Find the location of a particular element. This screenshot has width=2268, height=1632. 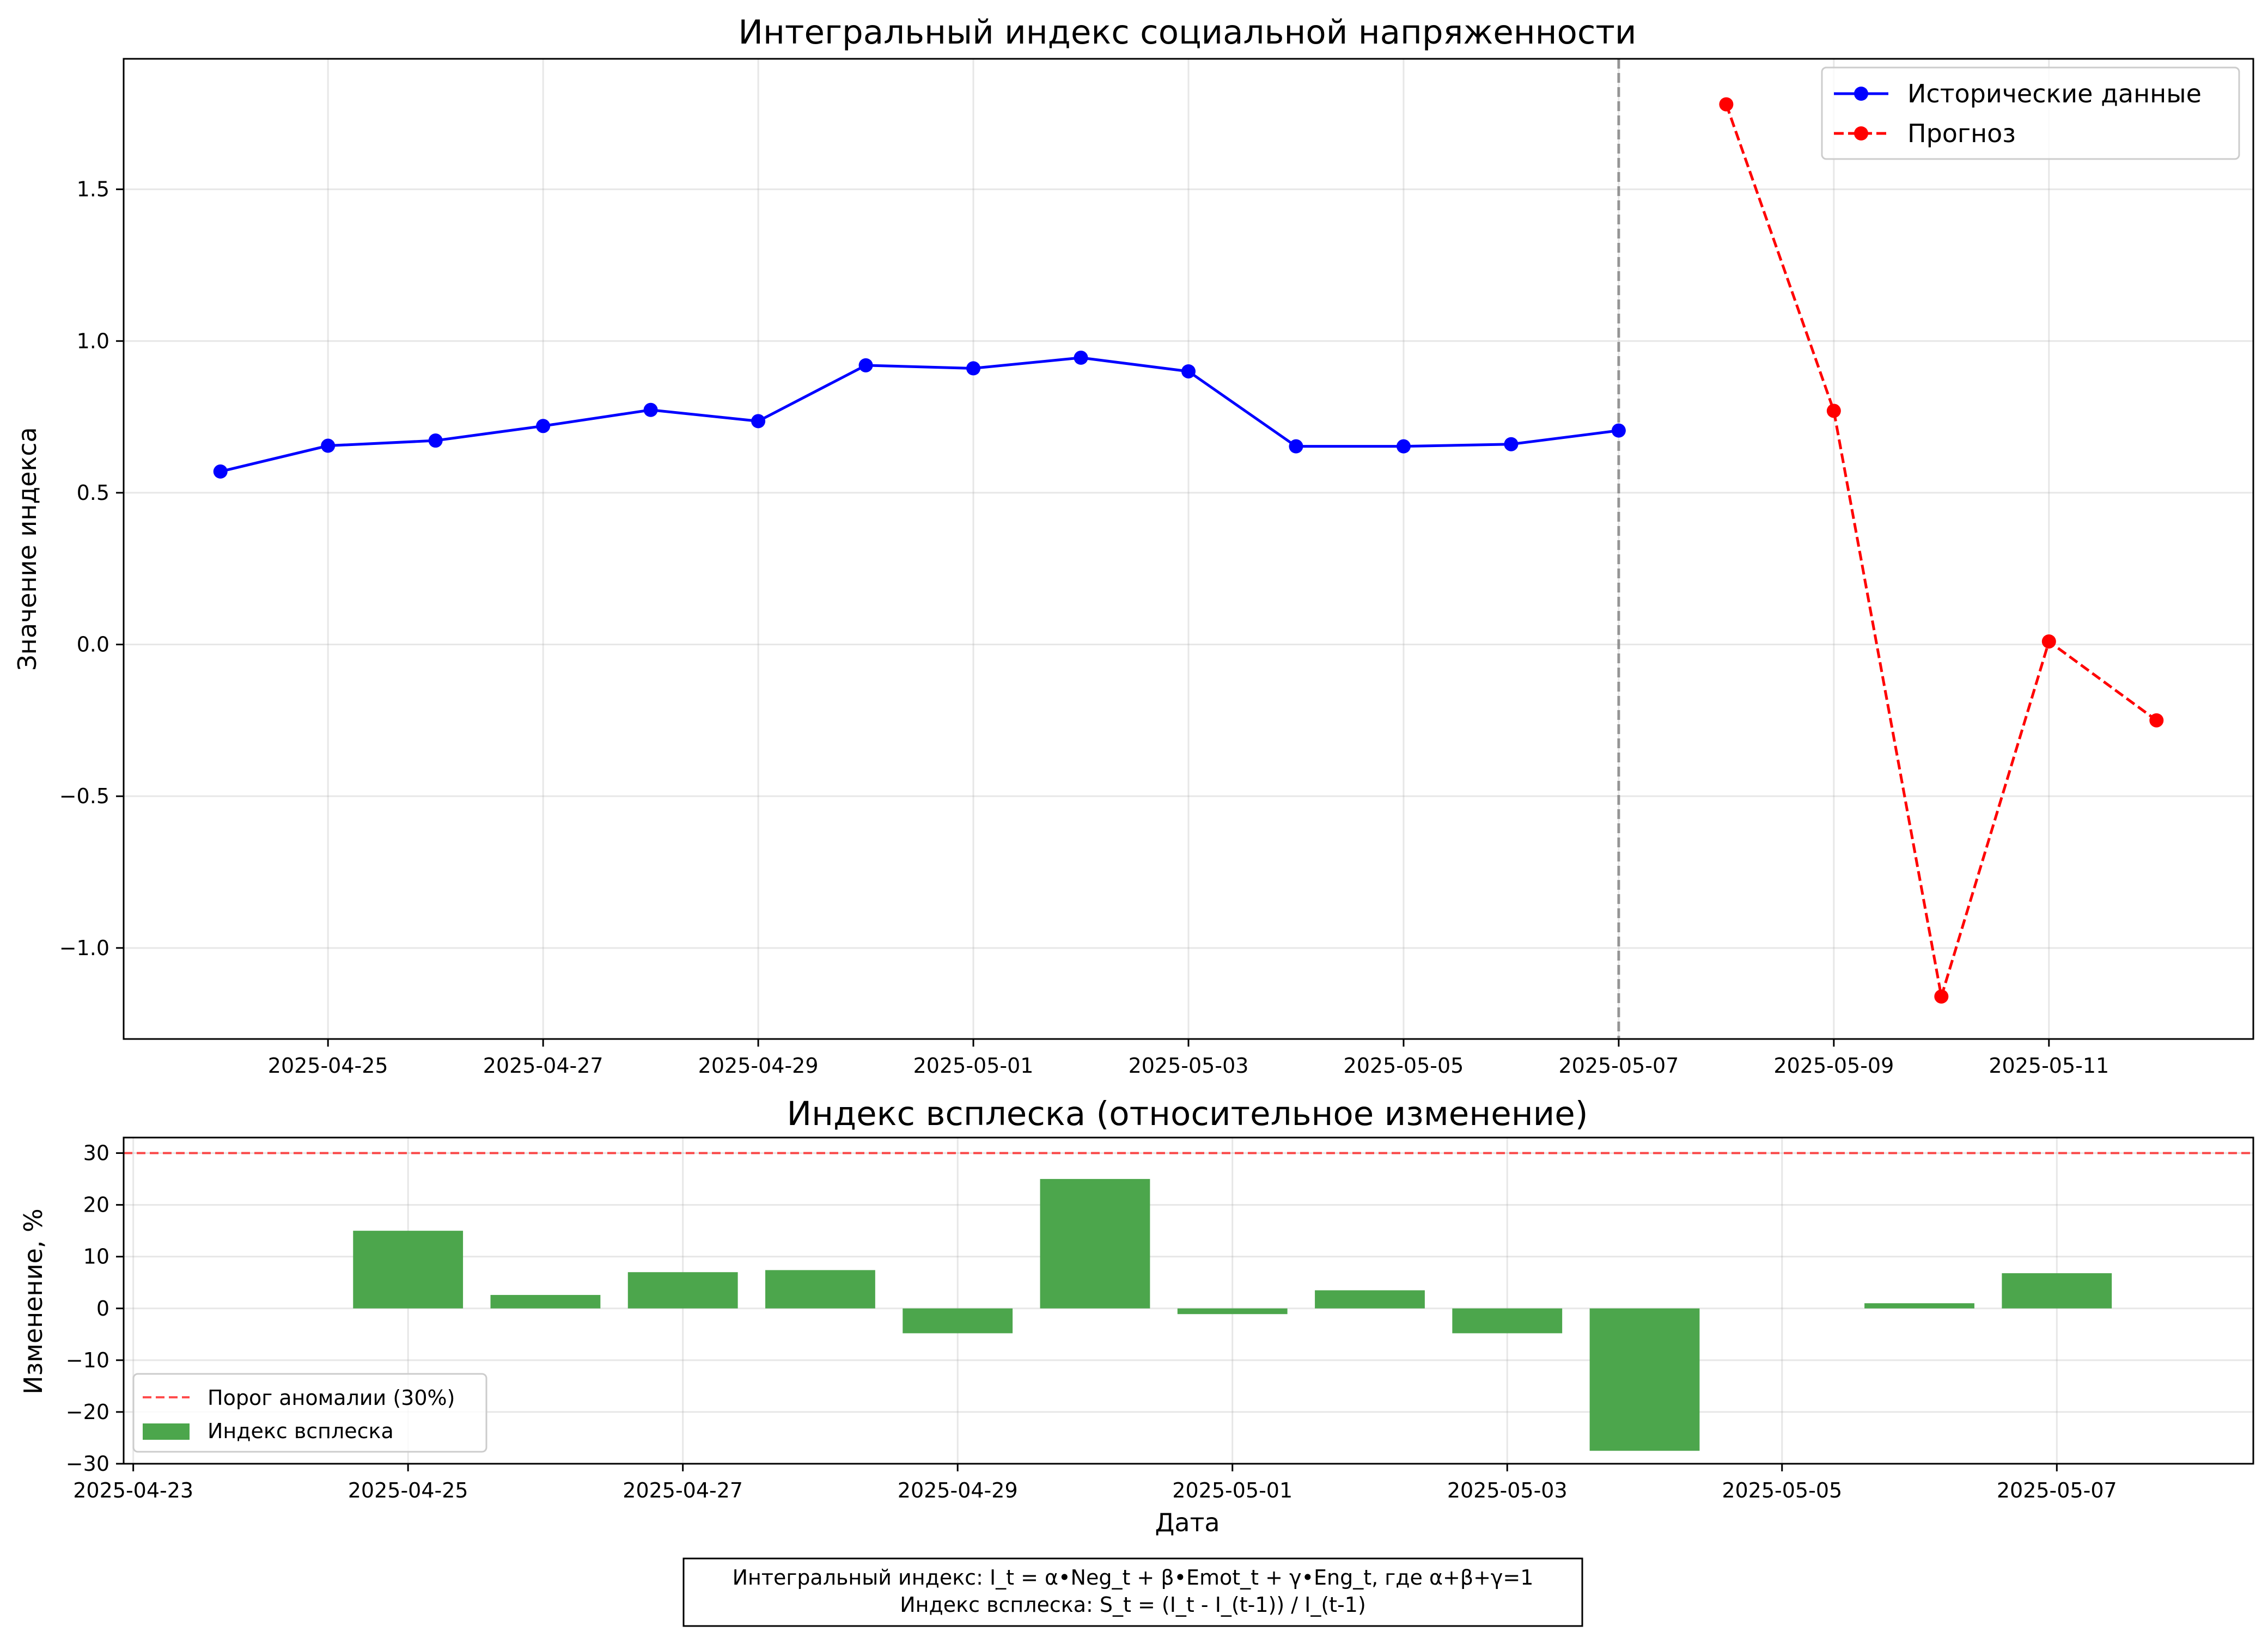

surge-chart-y-tick-label: −20 is located at coordinates (87, 1412).